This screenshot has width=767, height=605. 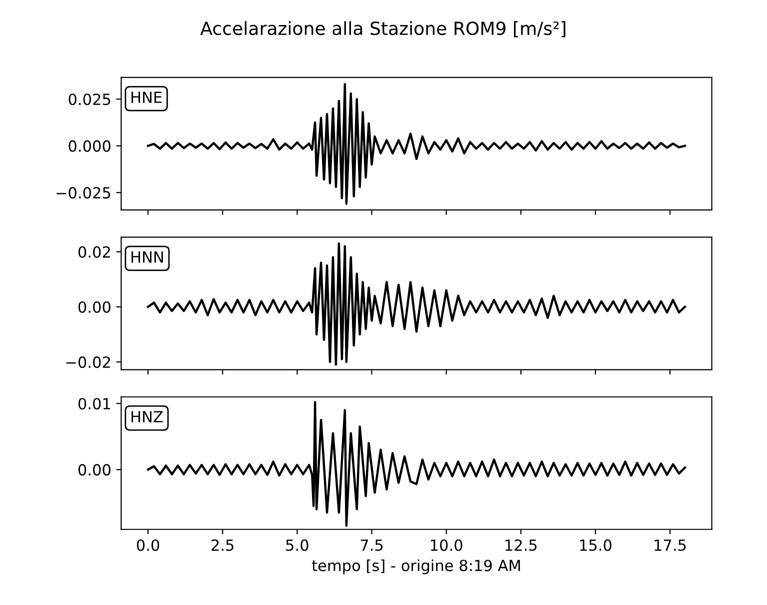 What do you see at coordinates (446, 545) in the screenshot?
I see `x-tick-label: 10.0` at bounding box center [446, 545].